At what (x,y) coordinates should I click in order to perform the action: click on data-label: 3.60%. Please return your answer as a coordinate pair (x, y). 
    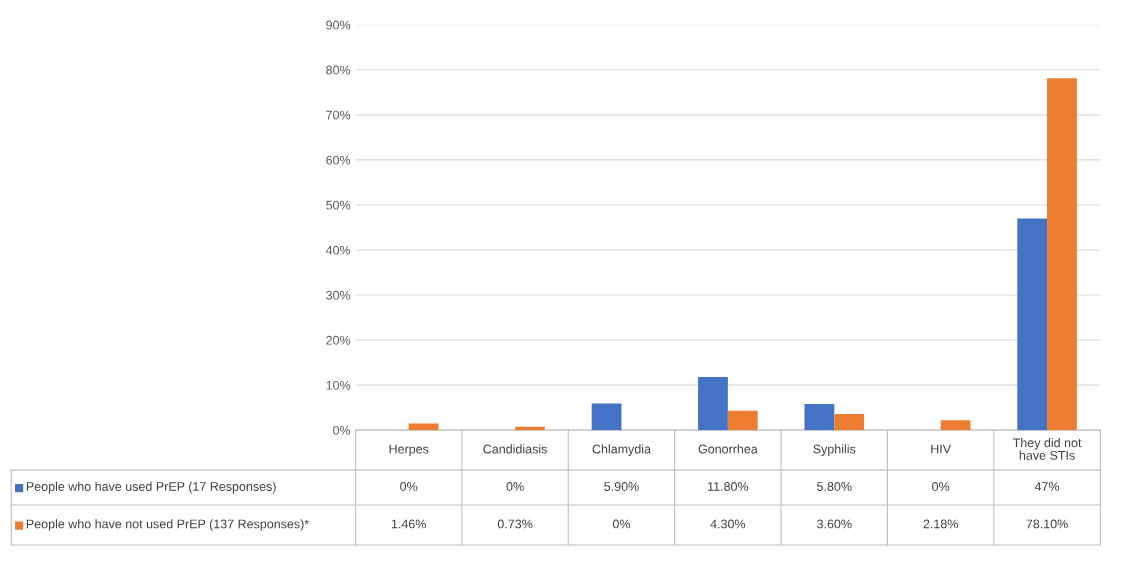
    Looking at the image, I should click on (834, 524).